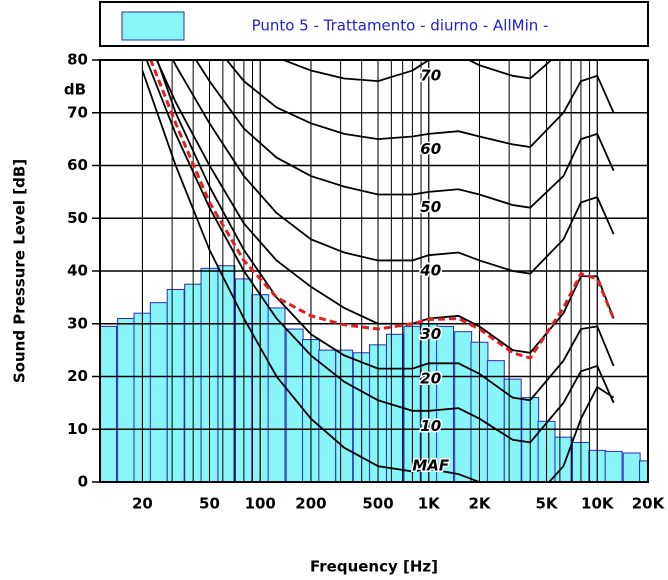 The width and height of the screenshot is (668, 580). Describe the element at coordinates (649, 504) in the screenshot. I see `x-tick-label: 20K` at that location.